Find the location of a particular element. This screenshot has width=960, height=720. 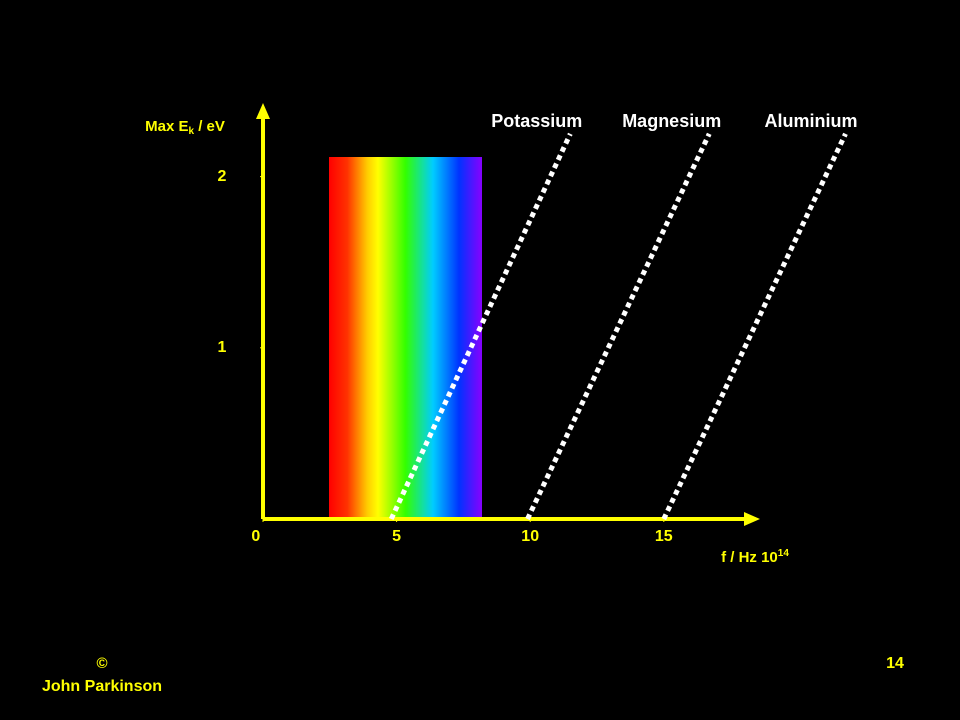

x-arrow is located at coordinates (752, 519).